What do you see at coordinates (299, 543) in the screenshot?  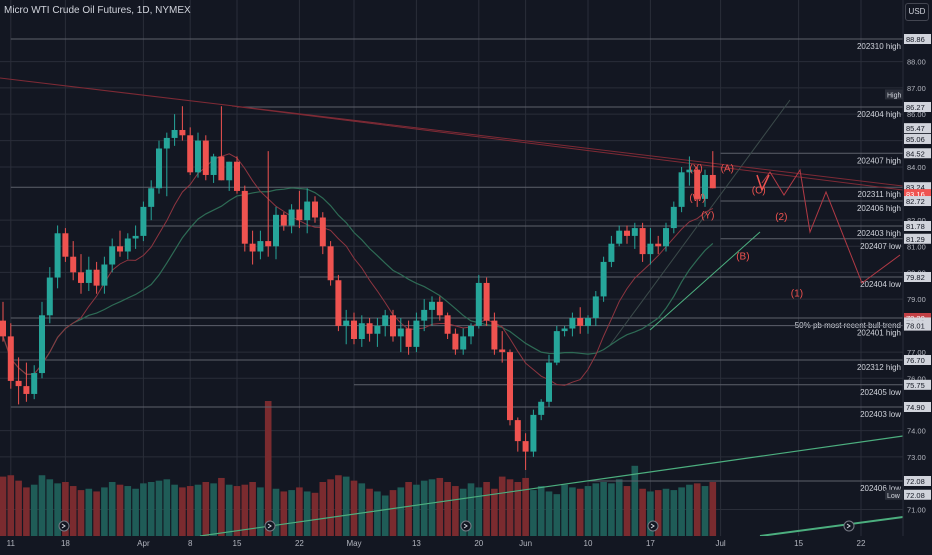 I see `time-tick-label: 22` at bounding box center [299, 543].